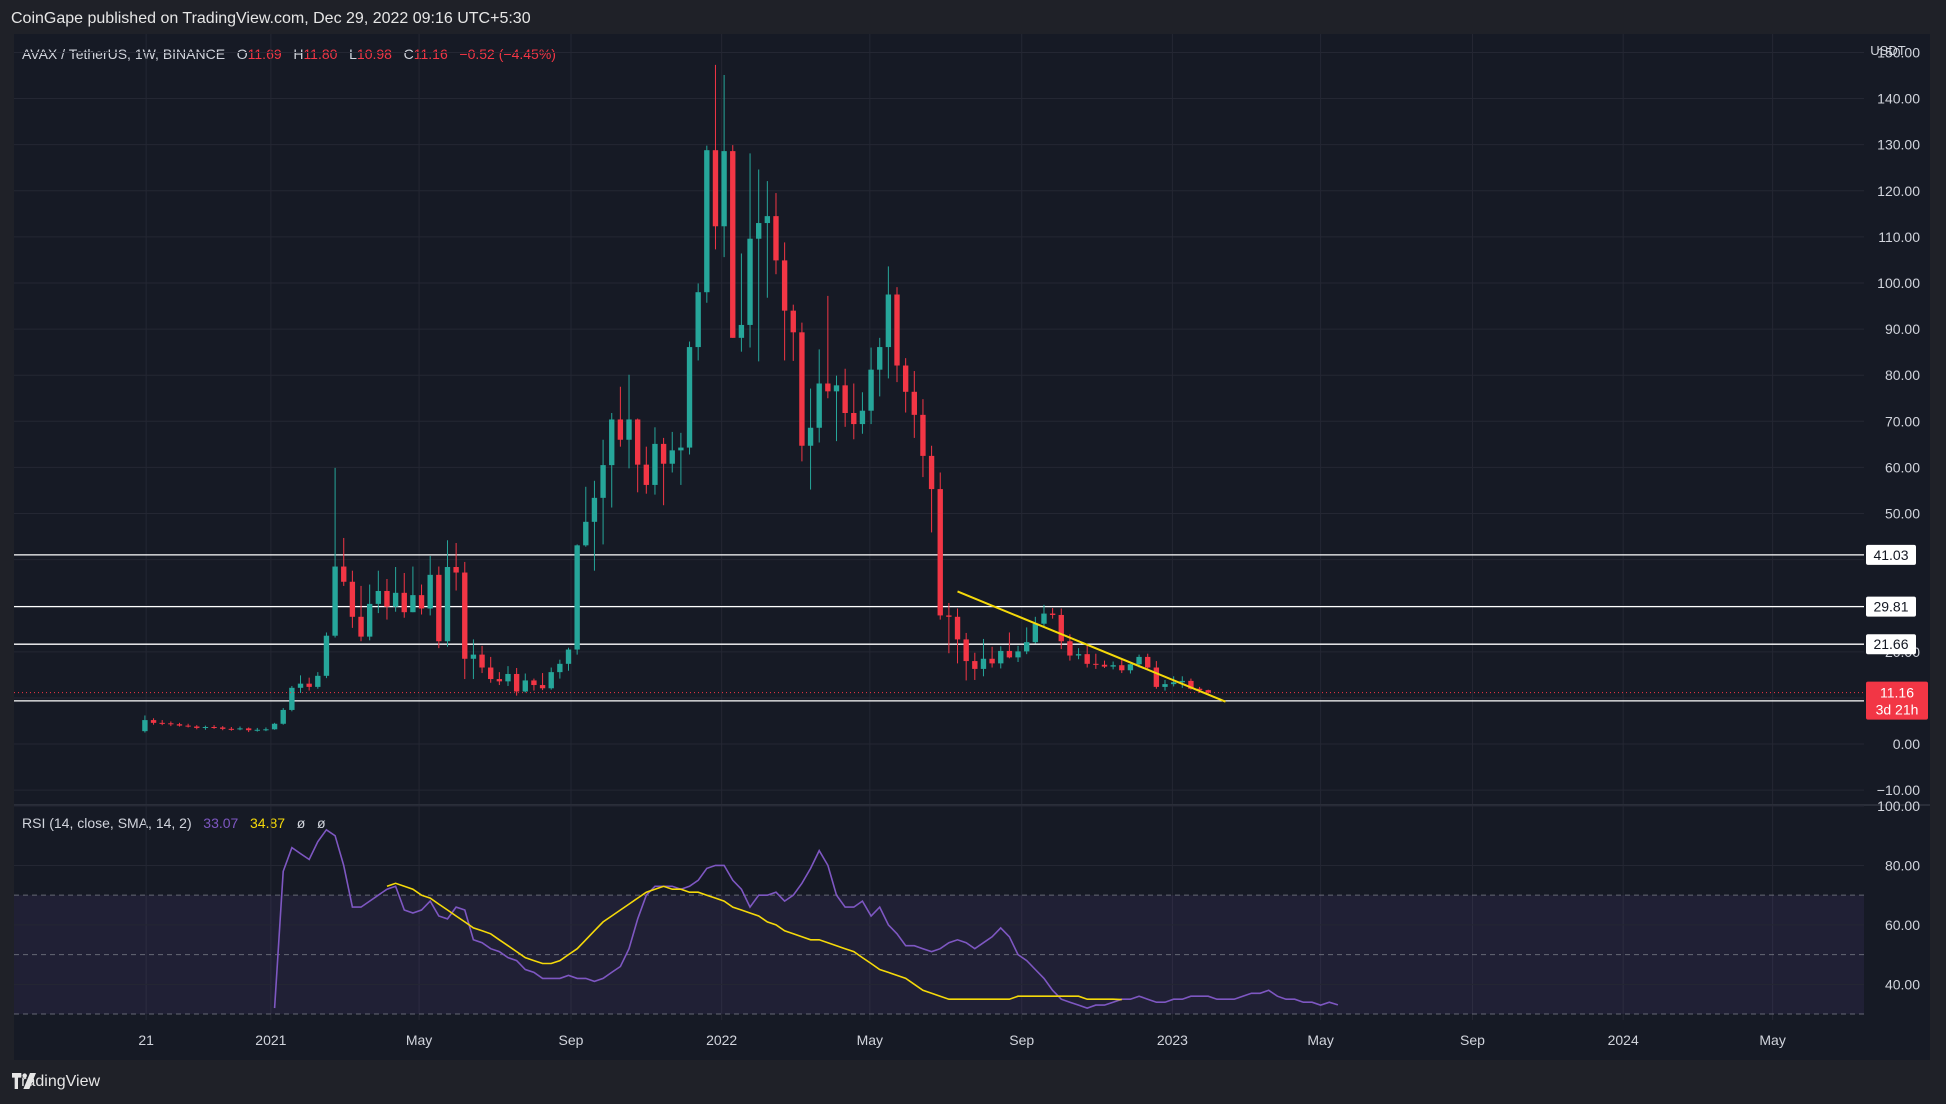  I want to click on tradingview-logo: TradingView, so click(56, 1082).